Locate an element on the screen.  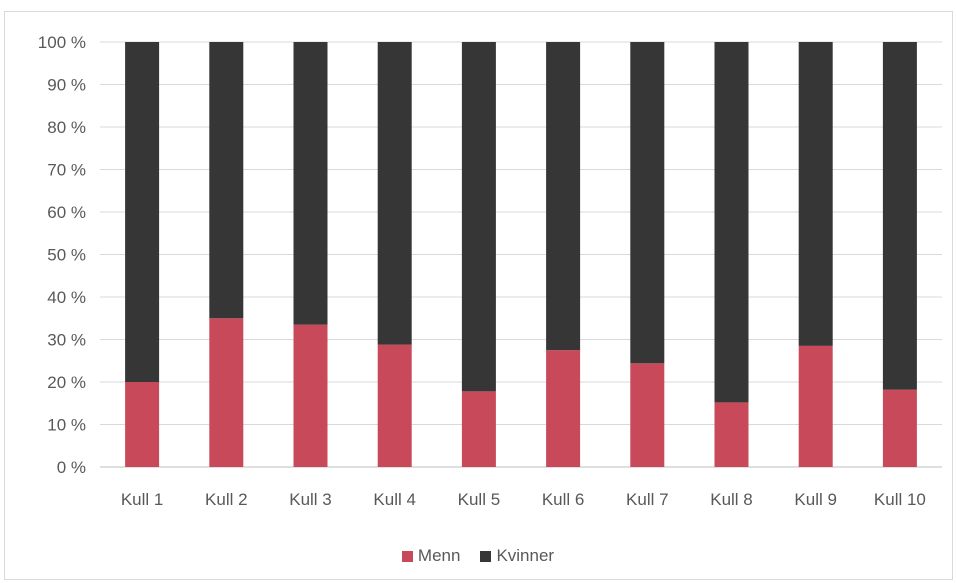
legend: Menn Kvinner is located at coordinates (478, 556).